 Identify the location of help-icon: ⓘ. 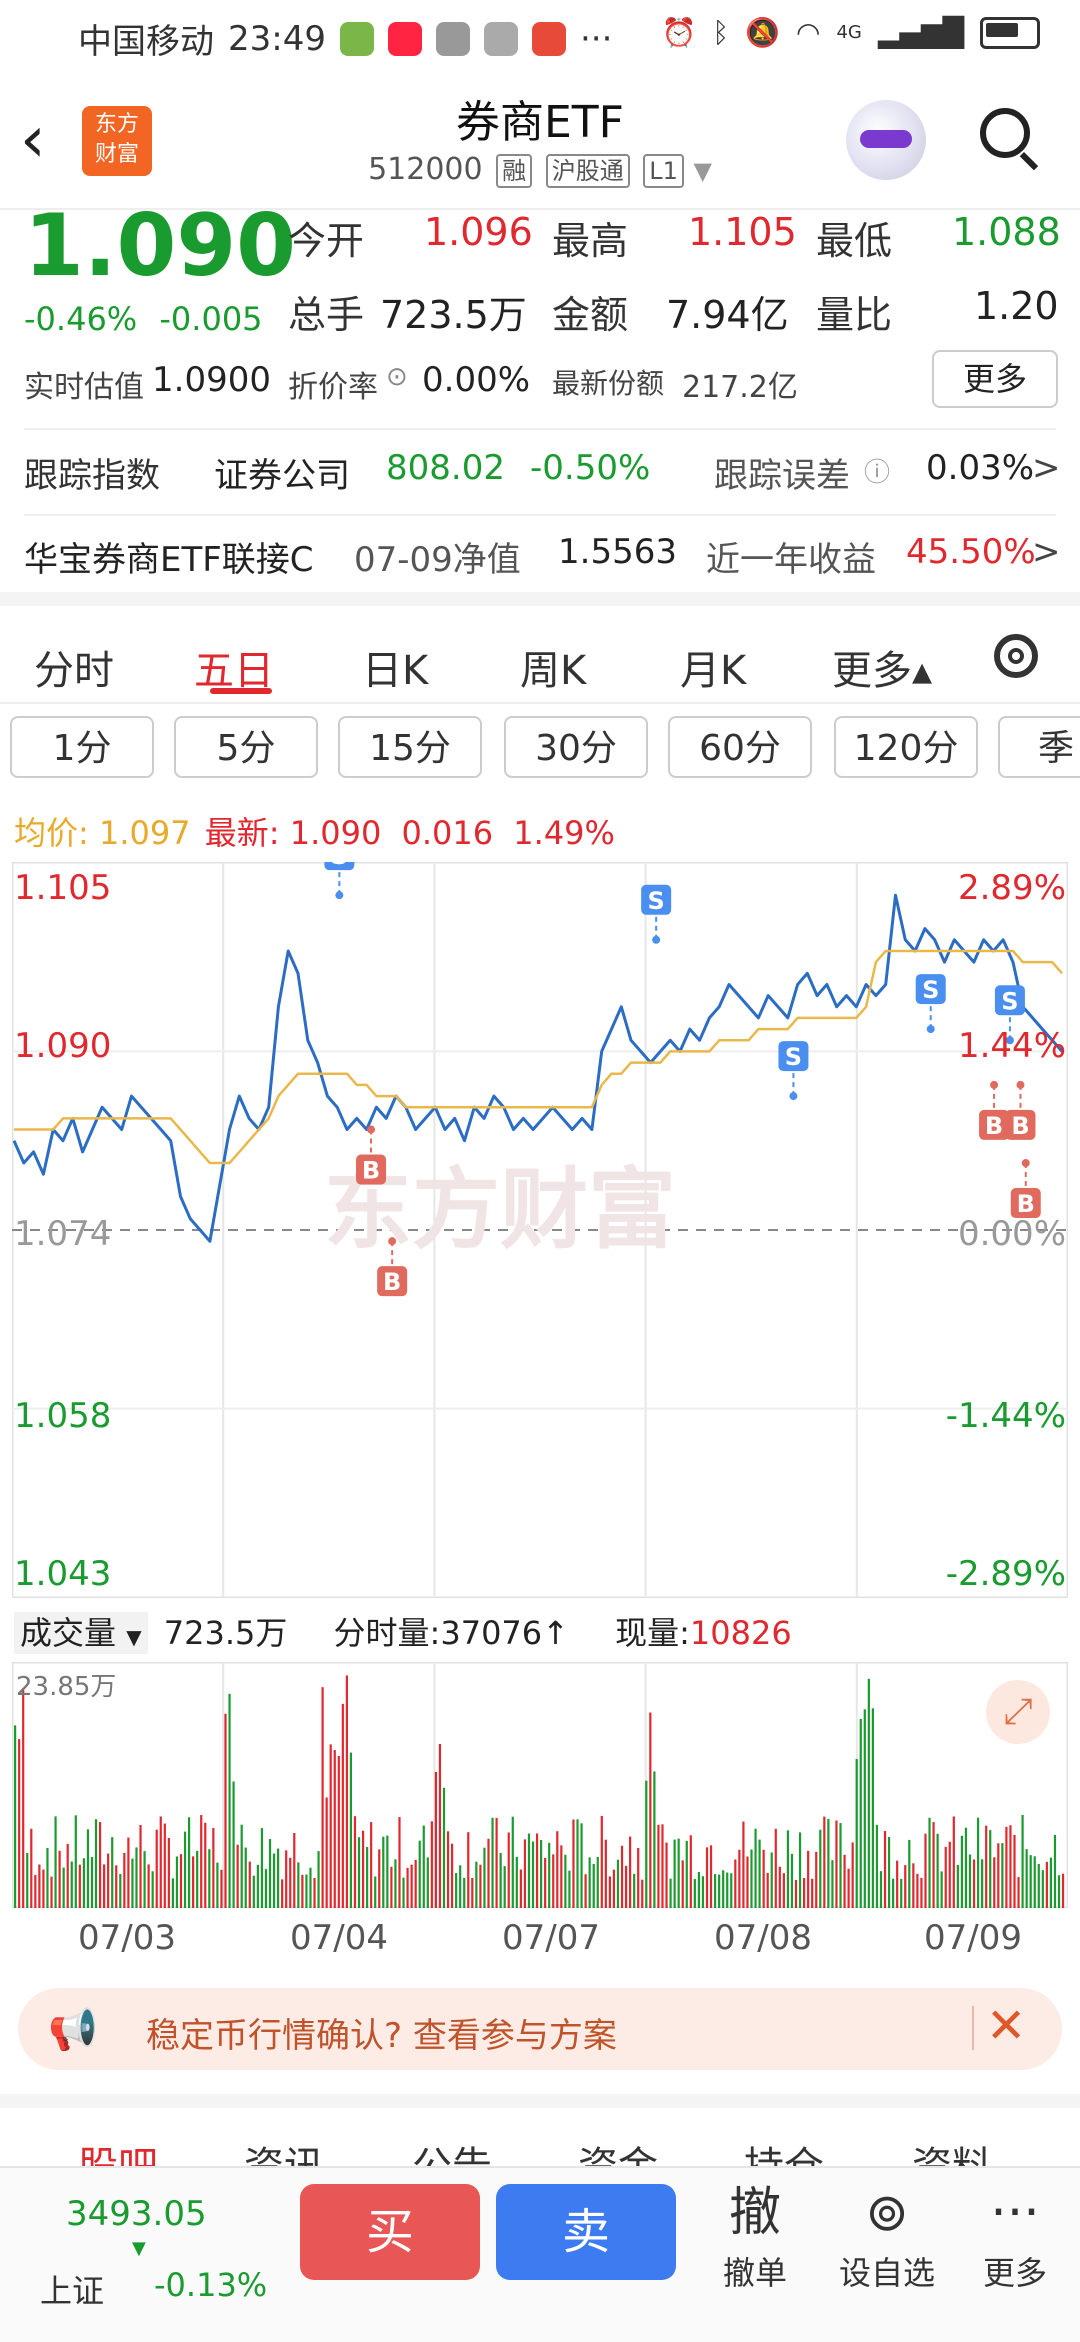
(877, 473).